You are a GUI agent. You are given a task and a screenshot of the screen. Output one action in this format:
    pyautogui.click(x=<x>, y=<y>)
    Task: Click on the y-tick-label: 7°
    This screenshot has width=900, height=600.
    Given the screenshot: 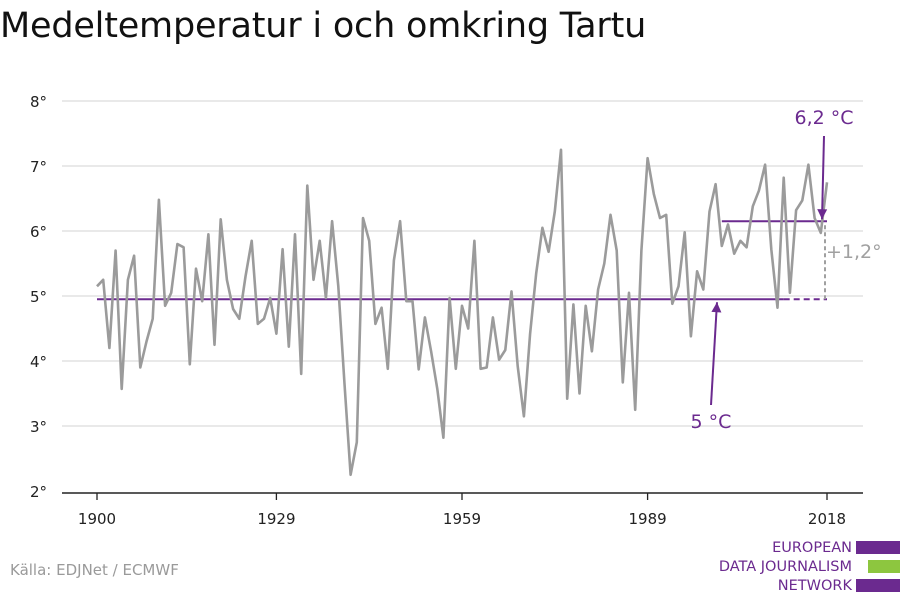 What is the action you would take?
    pyautogui.click(x=38, y=167)
    